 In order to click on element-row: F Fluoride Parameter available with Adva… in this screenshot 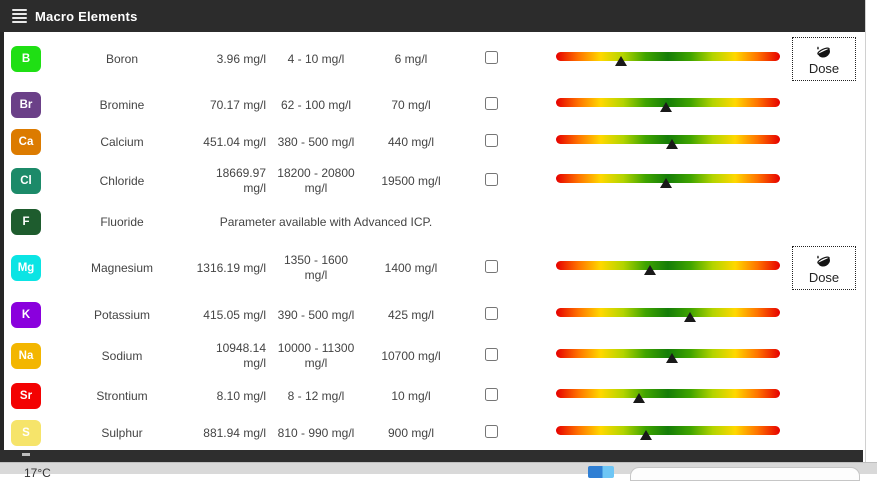, I will do `click(434, 222)`.